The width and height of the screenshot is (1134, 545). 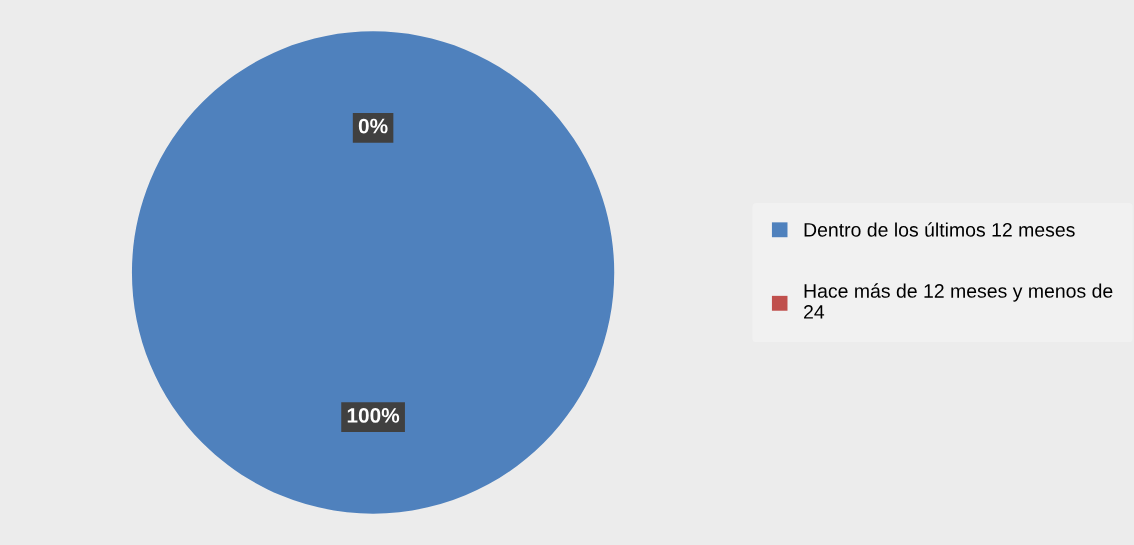 What do you see at coordinates (958, 301) in the screenshot?
I see `legend-label: Hace más de 12 meses y menos de 24` at bounding box center [958, 301].